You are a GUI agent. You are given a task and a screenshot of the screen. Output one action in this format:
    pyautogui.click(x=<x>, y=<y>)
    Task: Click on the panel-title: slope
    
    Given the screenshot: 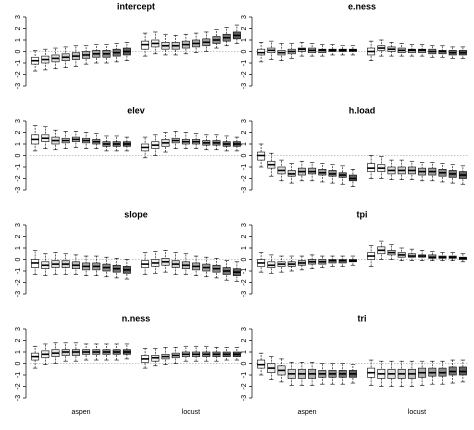 What is the action you would take?
    pyautogui.click(x=136, y=214)
    